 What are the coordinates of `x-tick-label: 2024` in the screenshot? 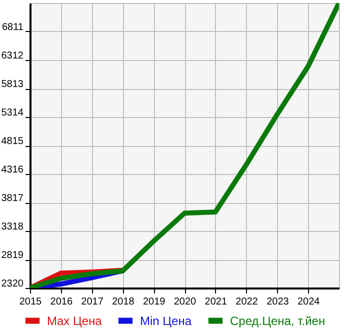 It's located at (308, 302).